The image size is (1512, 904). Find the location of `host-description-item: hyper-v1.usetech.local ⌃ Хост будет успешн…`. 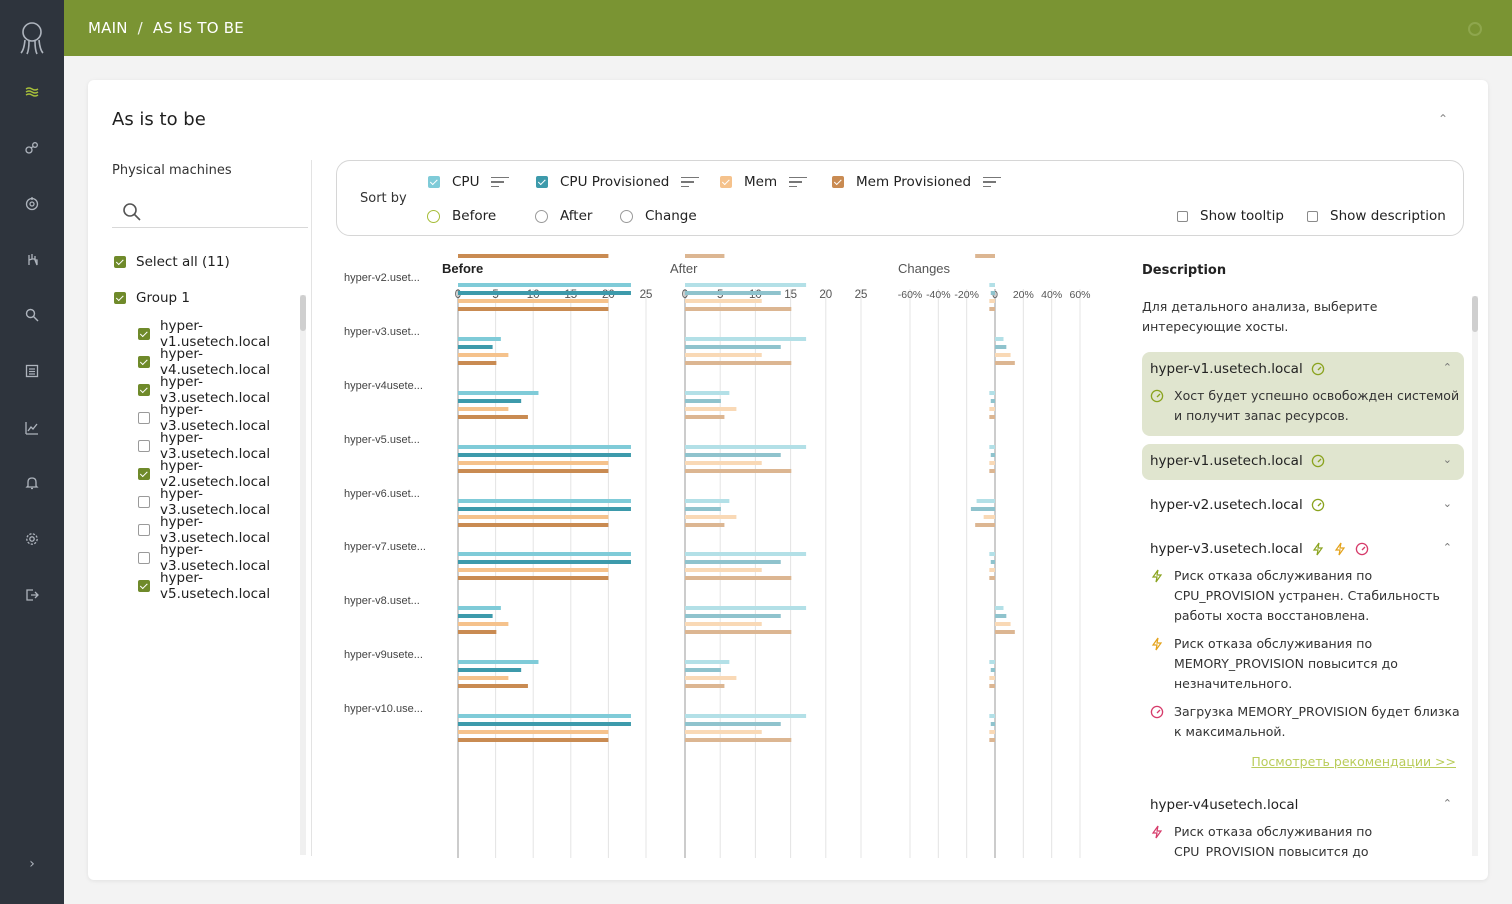

host-description-item: hyper-v1.usetech.local ⌃ Хост будет успешн… is located at coordinates (1303, 394).